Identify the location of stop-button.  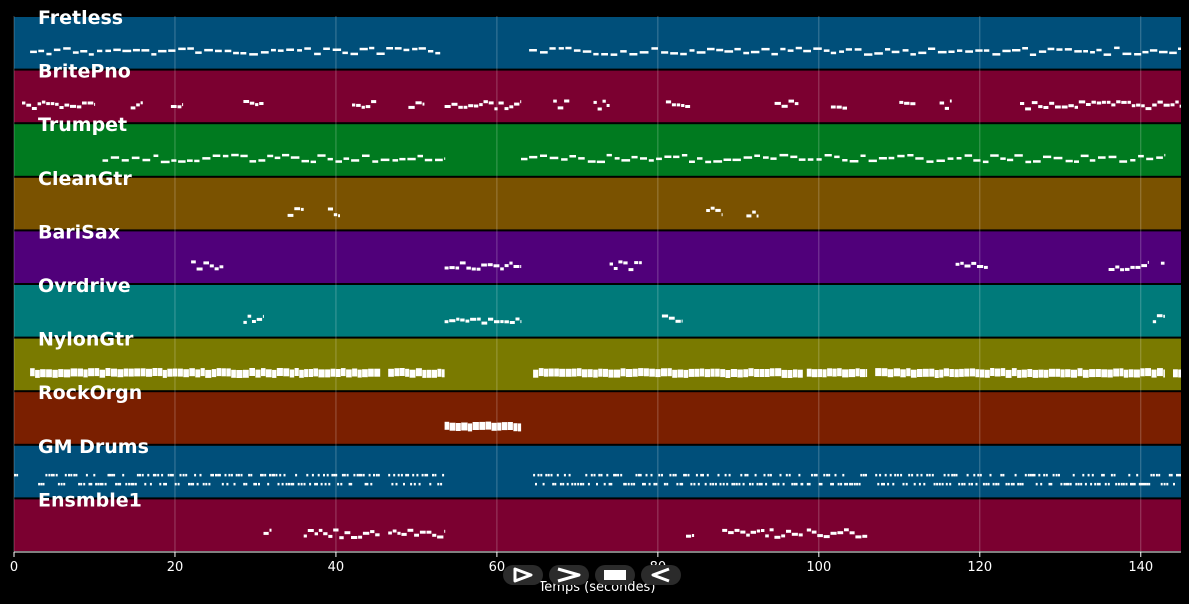
(615, 575).